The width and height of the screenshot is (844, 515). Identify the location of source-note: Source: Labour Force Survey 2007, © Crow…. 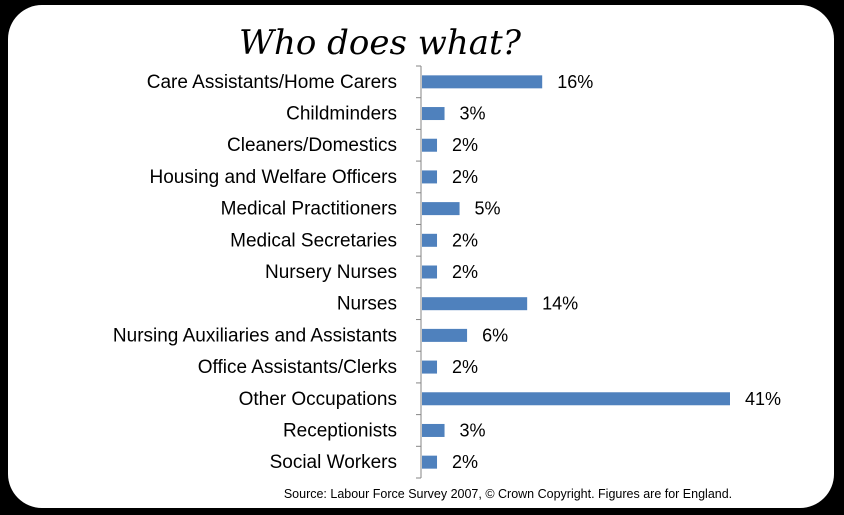
(508, 494).